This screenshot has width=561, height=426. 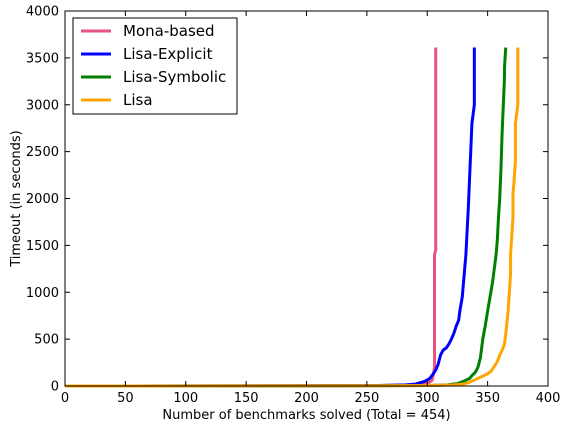 What do you see at coordinates (185, 398) in the screenshot?
I see `x-tick-label: 100` at bounding box center [185, 398].